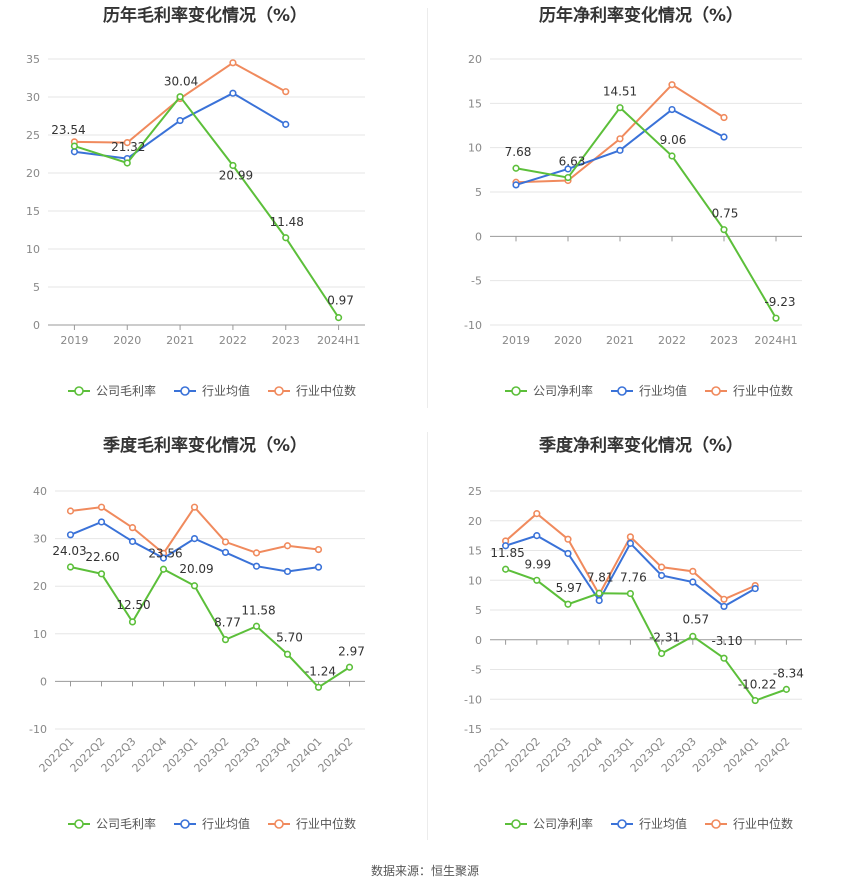 This screenshot has width=850, height=891. I want to click on data-label: 21.32, so click(128, 147).